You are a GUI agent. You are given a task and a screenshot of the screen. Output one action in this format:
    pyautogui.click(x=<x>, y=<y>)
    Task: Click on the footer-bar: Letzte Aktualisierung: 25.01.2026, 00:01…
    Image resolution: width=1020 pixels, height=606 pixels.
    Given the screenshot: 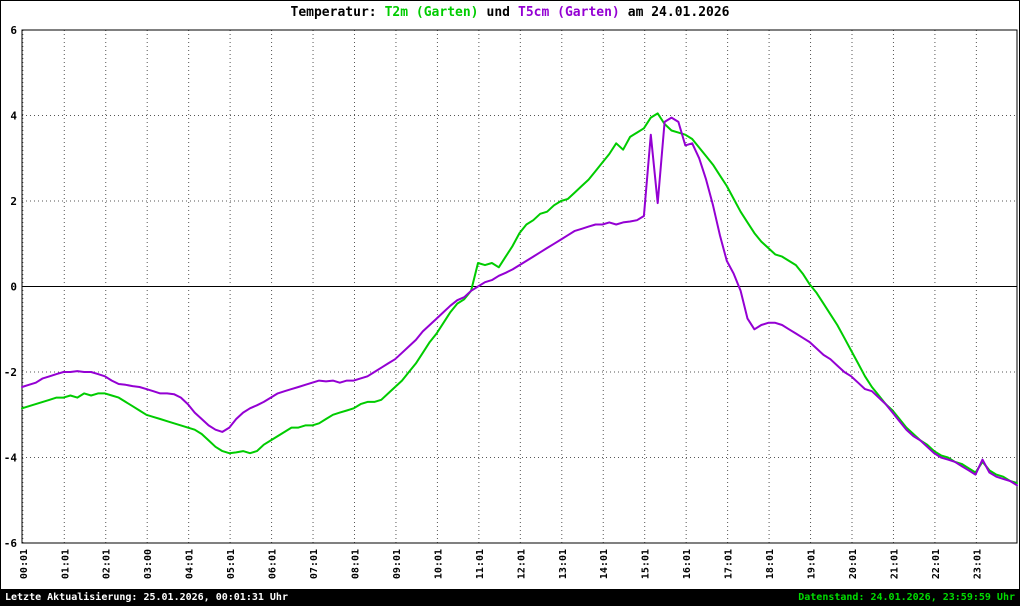 What is the action you would take?
    pyautogui.click(x=510, y=597)
    